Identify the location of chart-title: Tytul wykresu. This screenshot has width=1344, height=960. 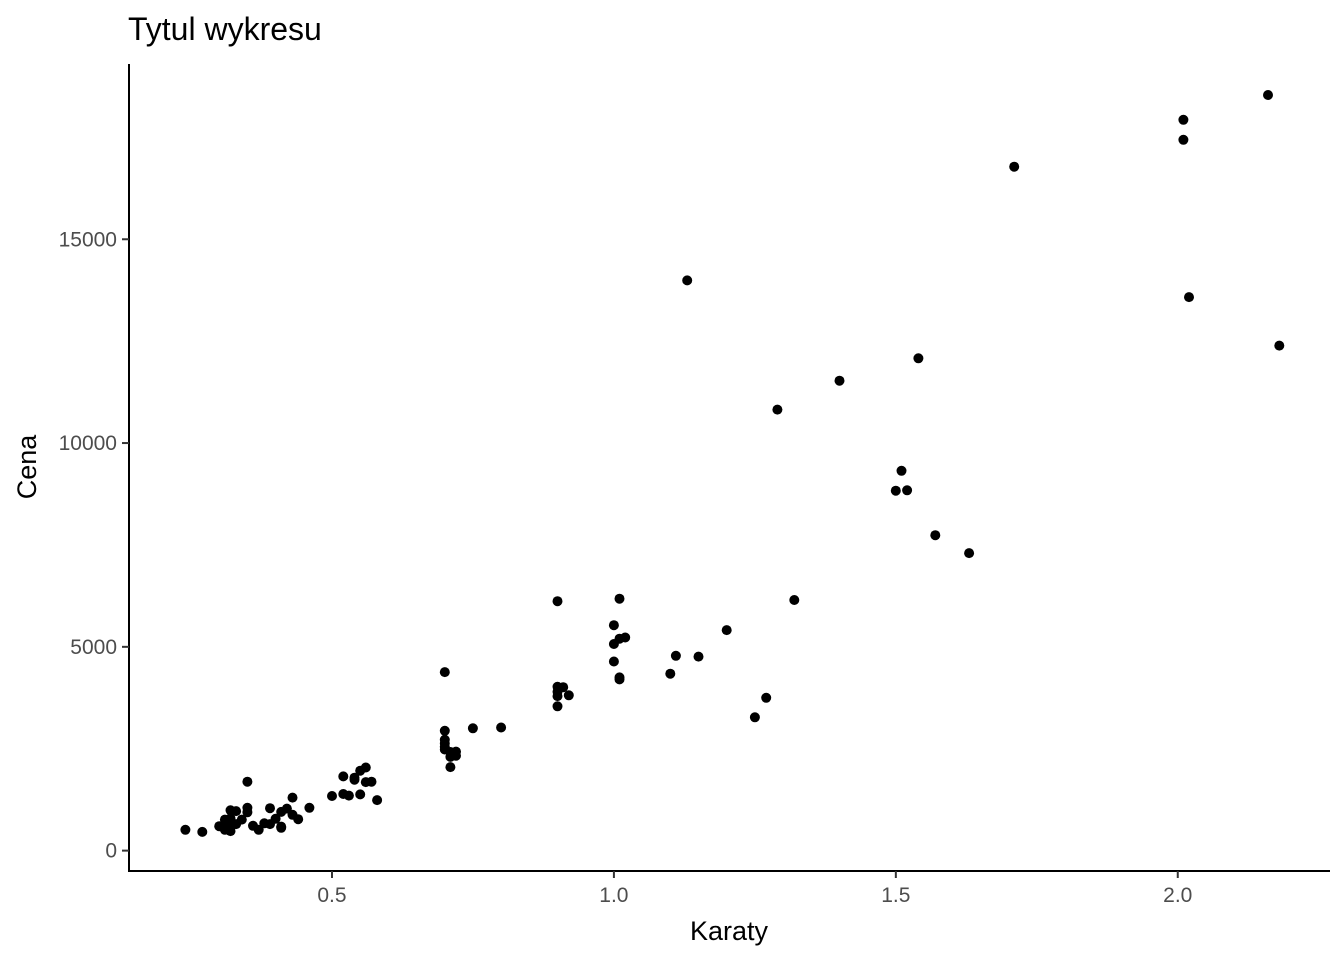
(225, 29).